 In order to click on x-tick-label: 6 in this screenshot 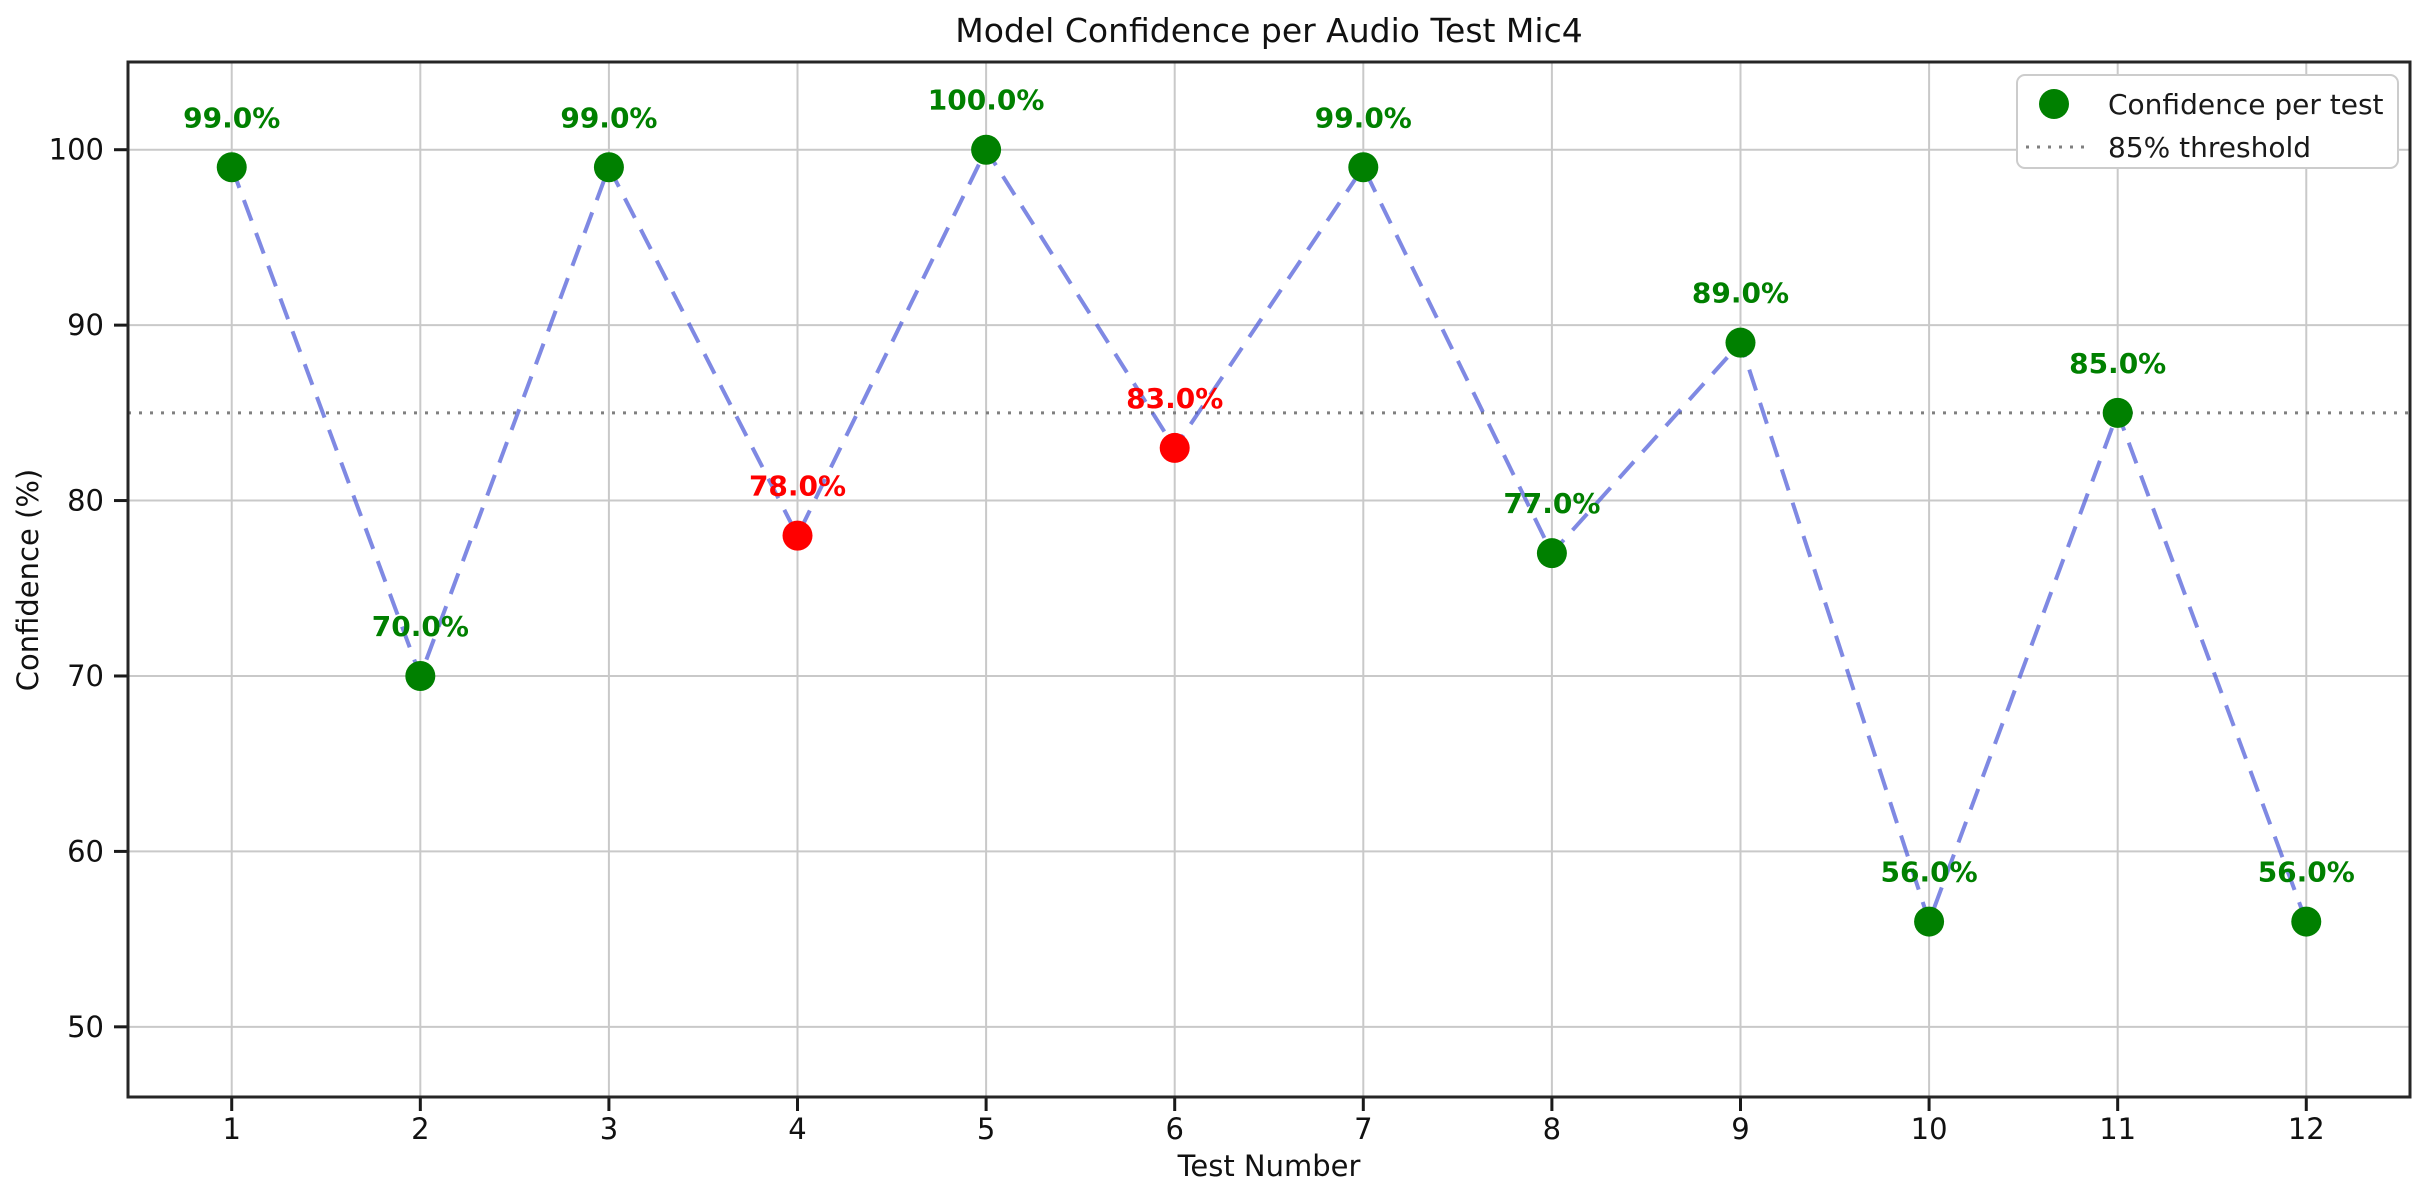, I will do `click(1174, 1129)`.